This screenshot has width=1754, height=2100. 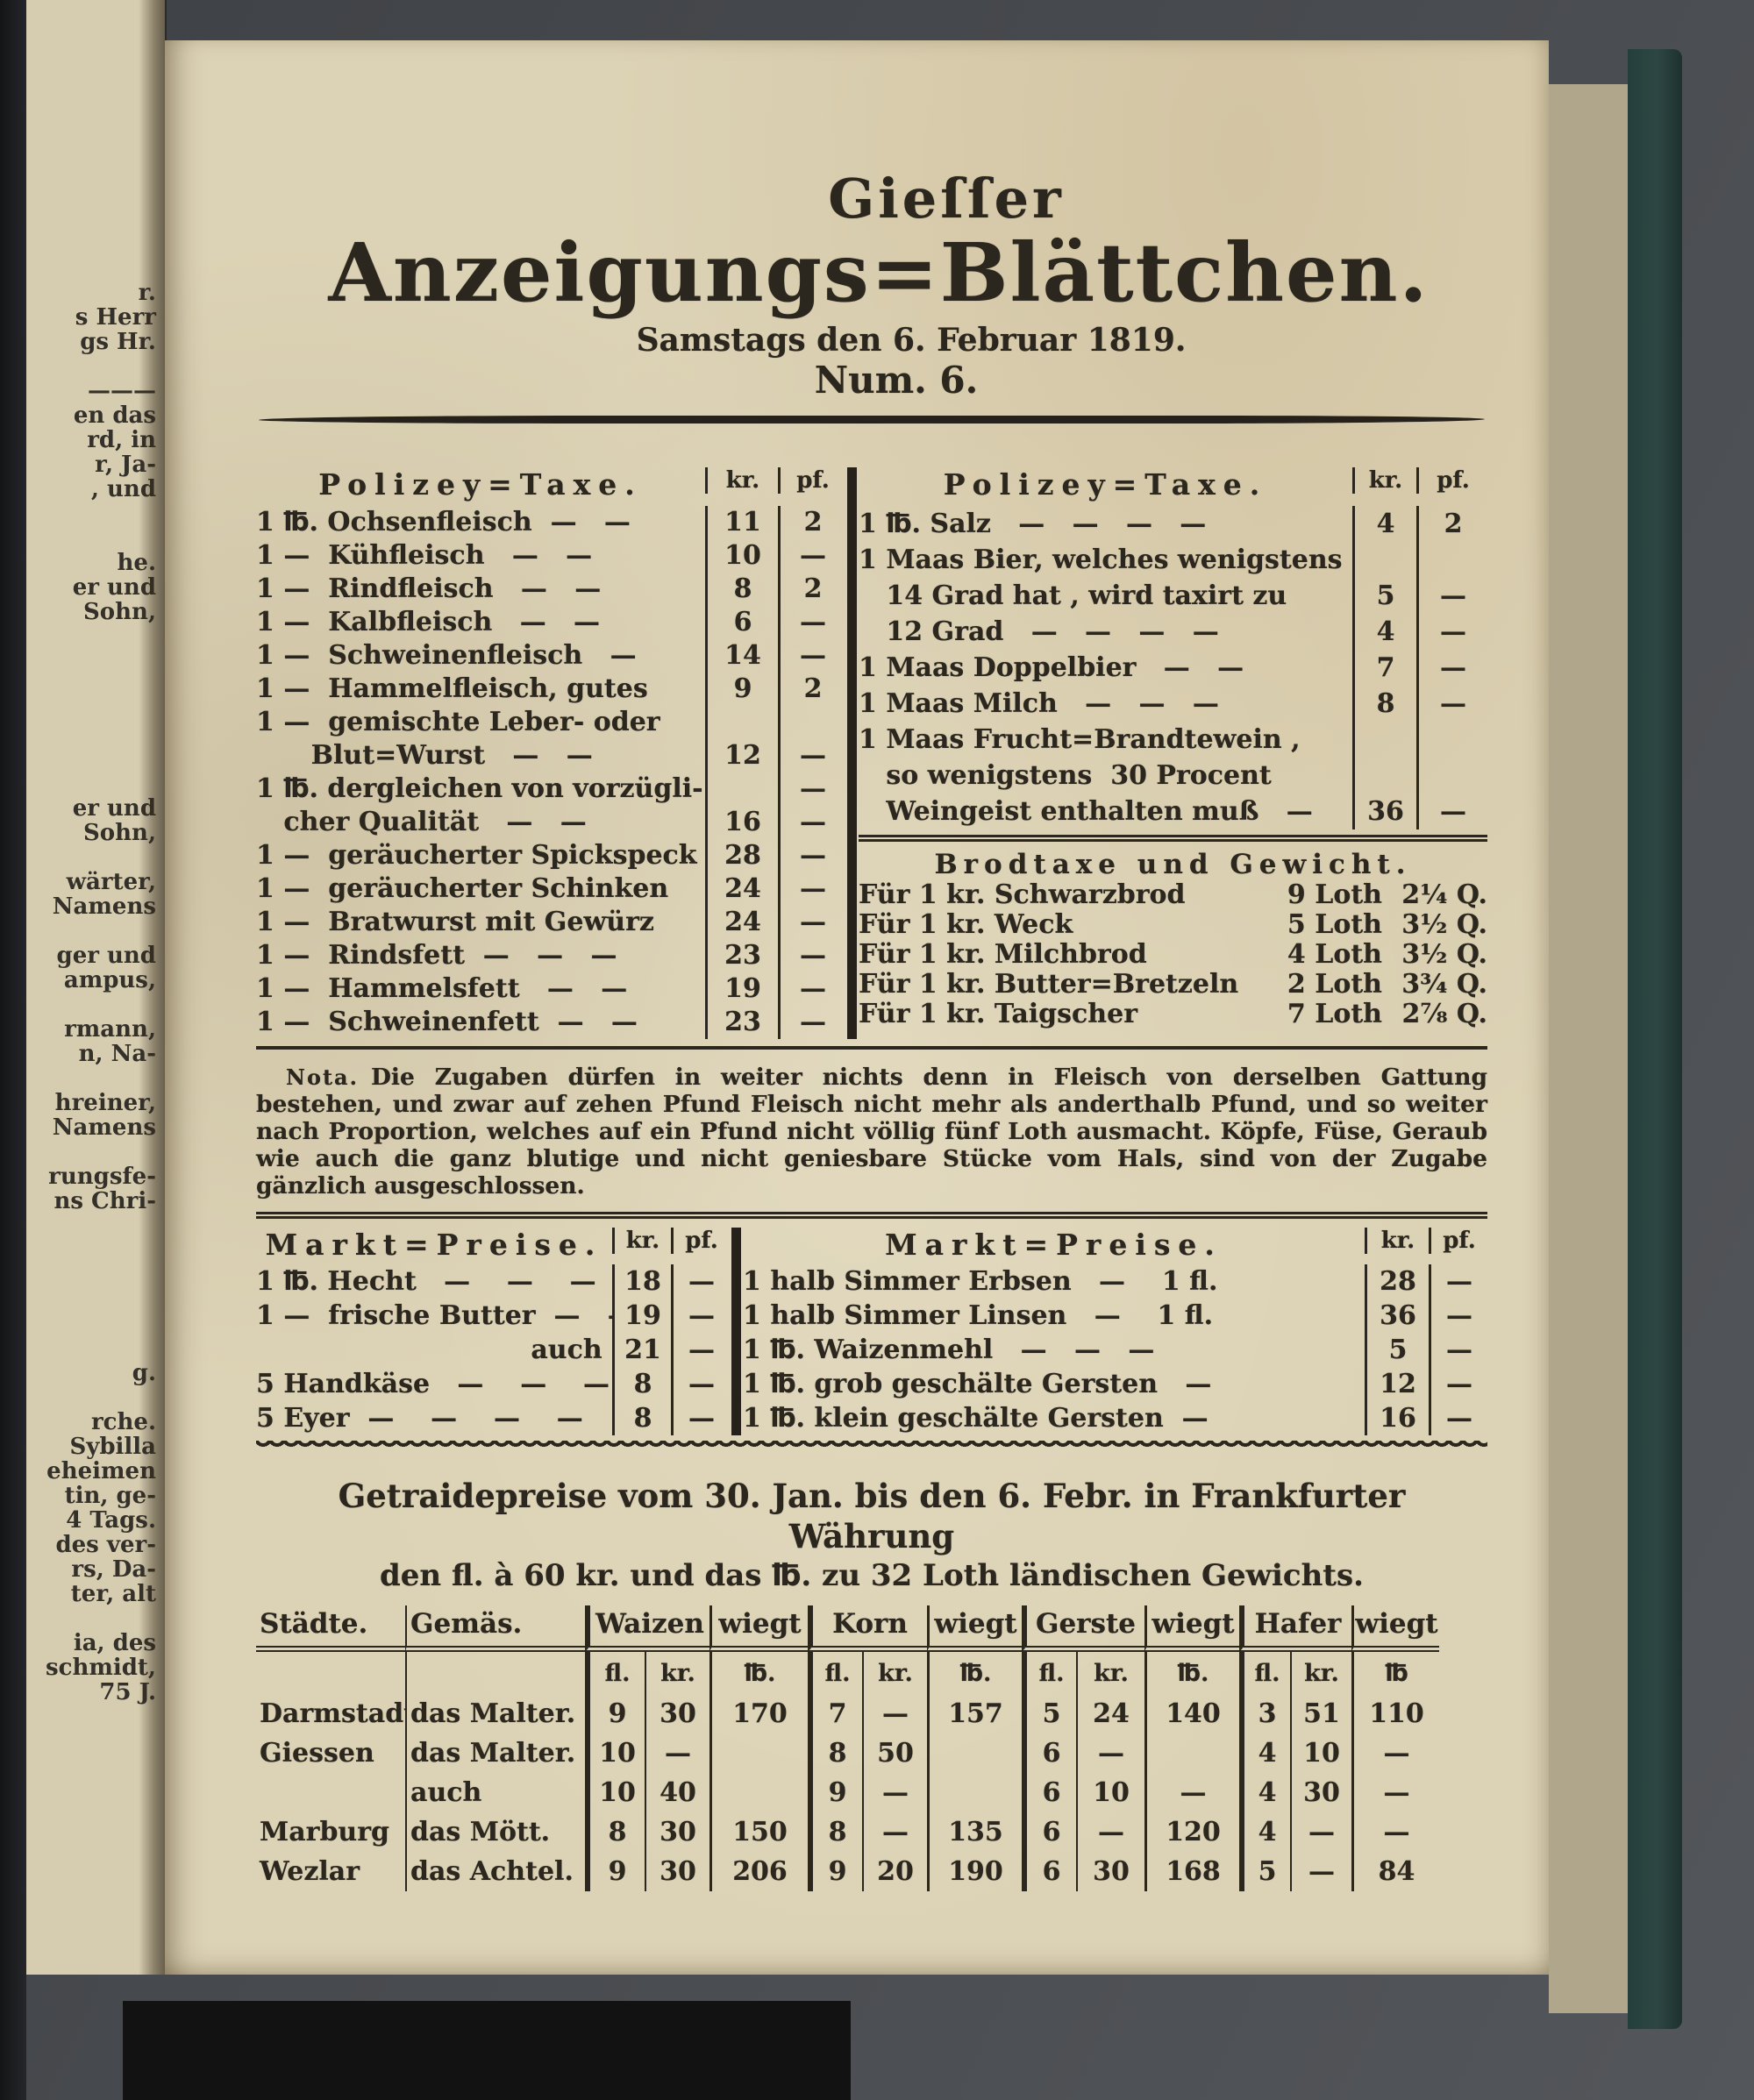 What do you see at coordinates (641, 1281) in the screenshot?
I see `kr-cell: 18` at bounding box center [641, 1281].